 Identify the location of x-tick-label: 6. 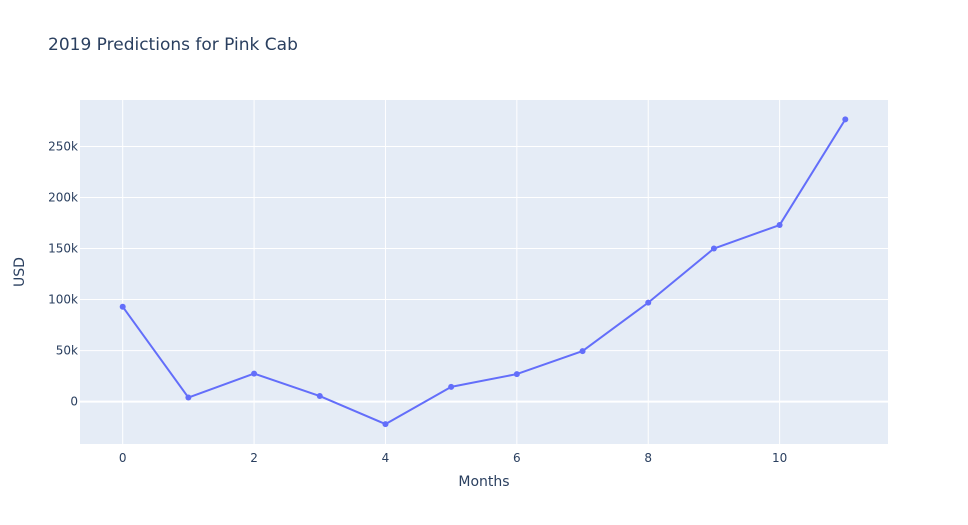
(517, 458).